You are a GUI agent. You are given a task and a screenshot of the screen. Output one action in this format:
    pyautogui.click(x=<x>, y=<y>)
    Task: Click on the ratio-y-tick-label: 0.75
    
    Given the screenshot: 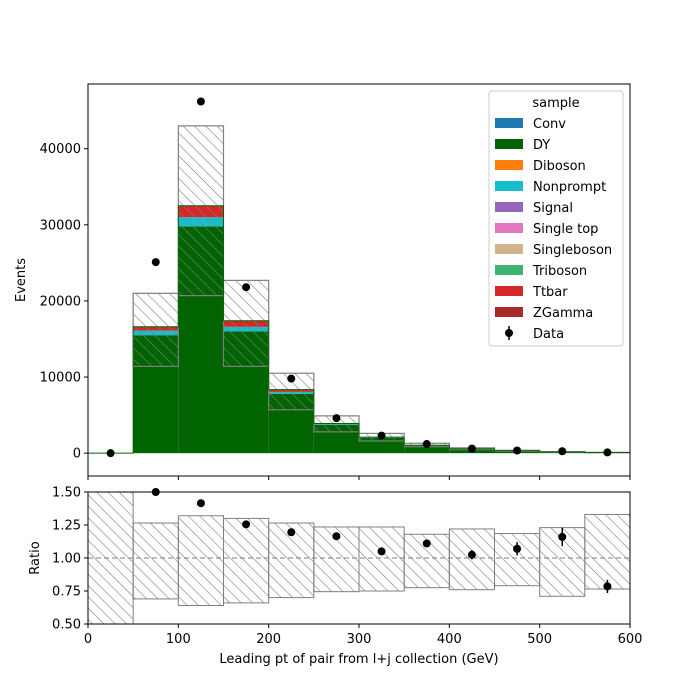 What is the action you would take?
    pyautogui.click(x=66, y=592)
    